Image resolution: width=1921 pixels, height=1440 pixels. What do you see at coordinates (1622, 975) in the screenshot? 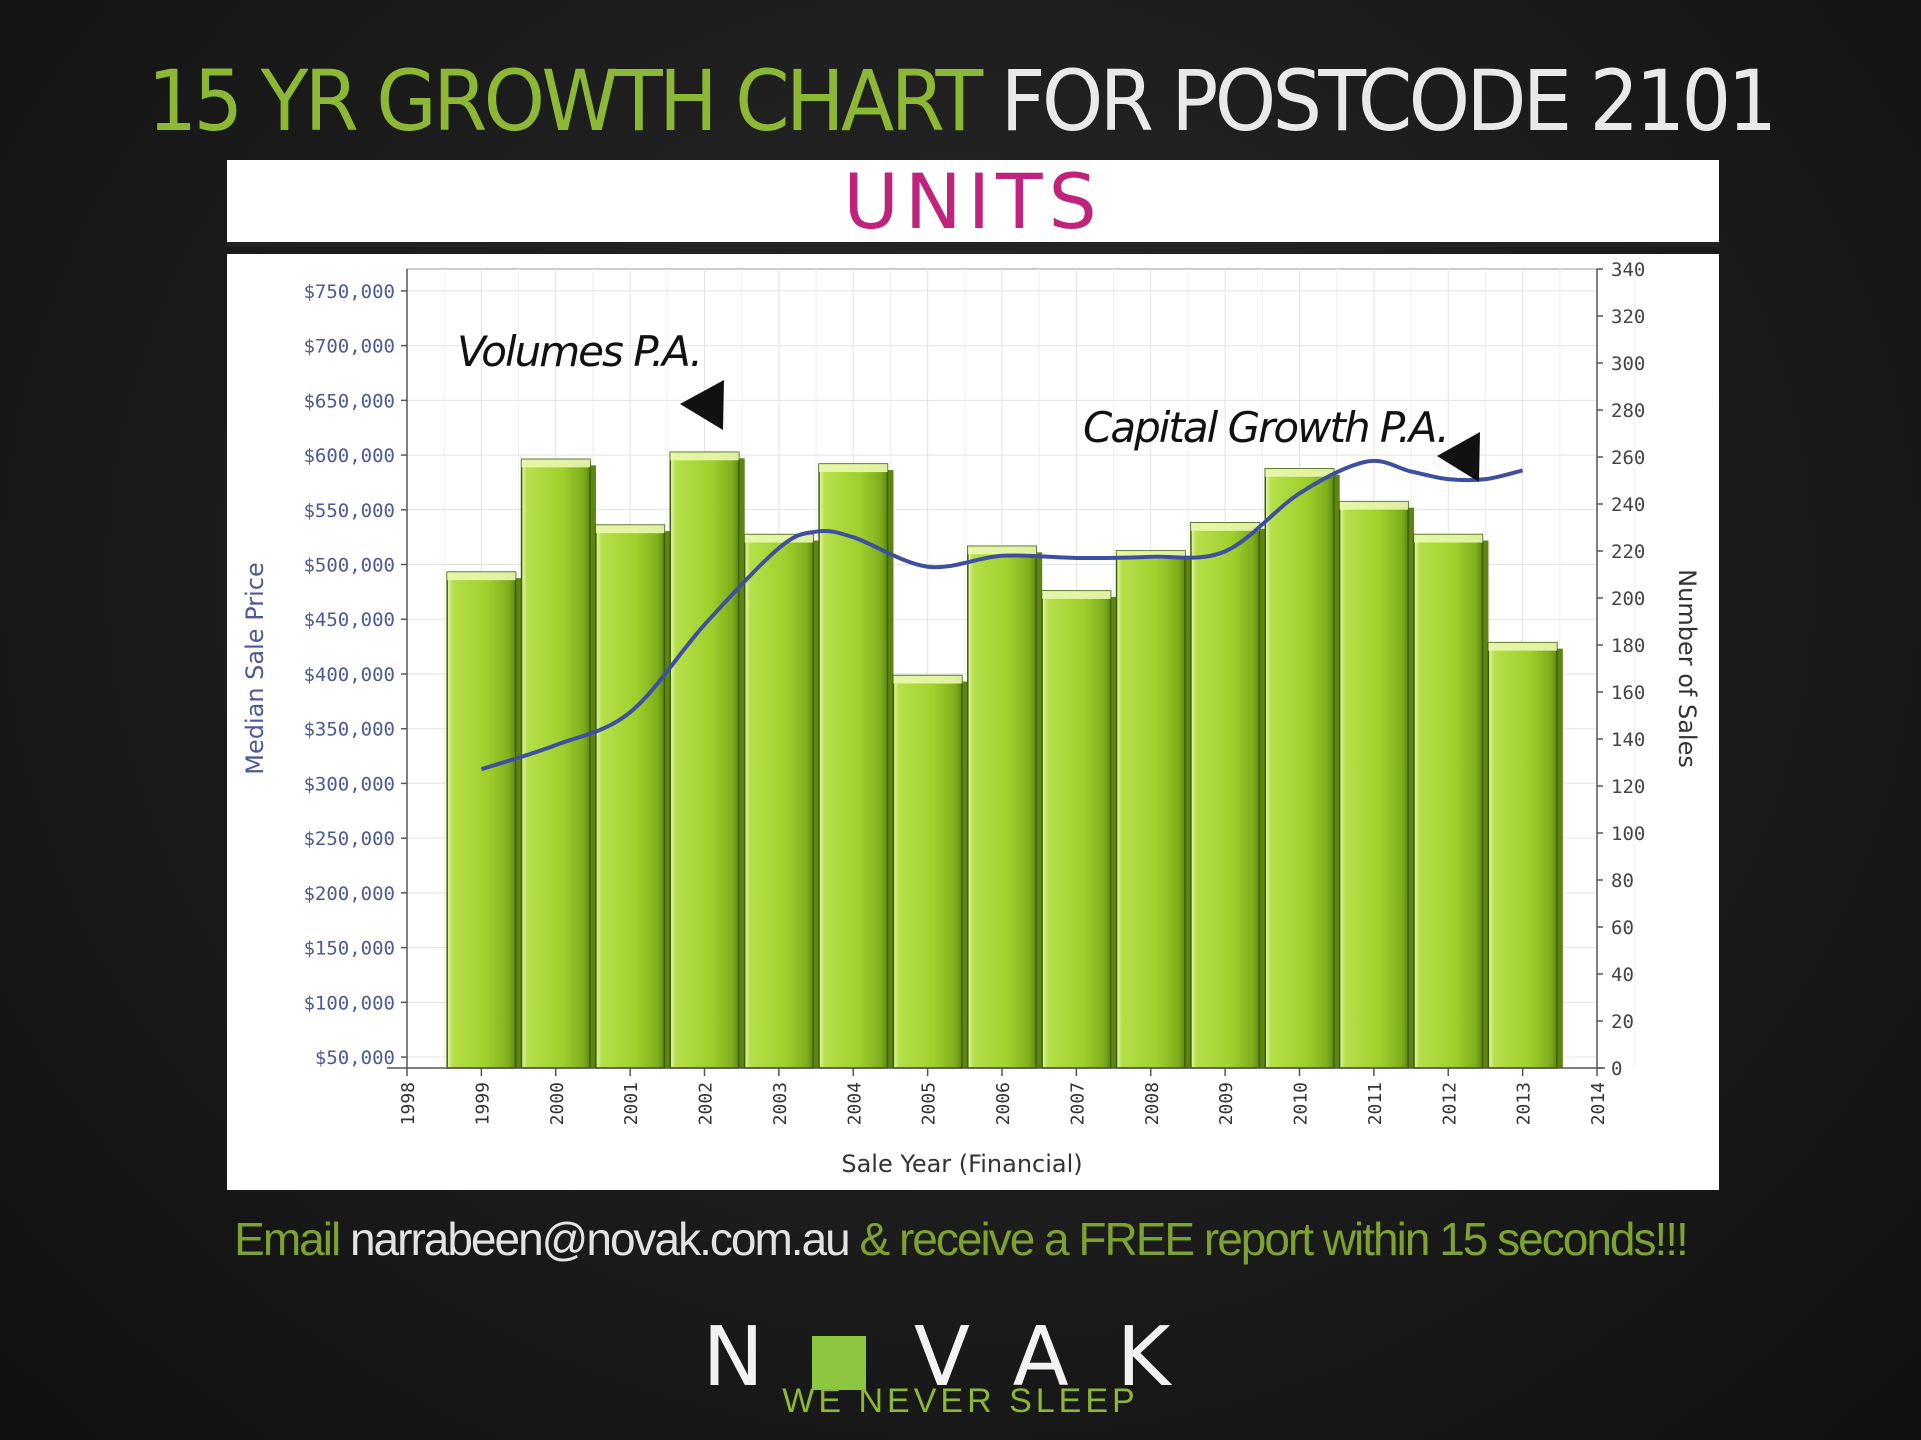
I see `y2-tick-label: 40` at bounding box center [1622, 975].